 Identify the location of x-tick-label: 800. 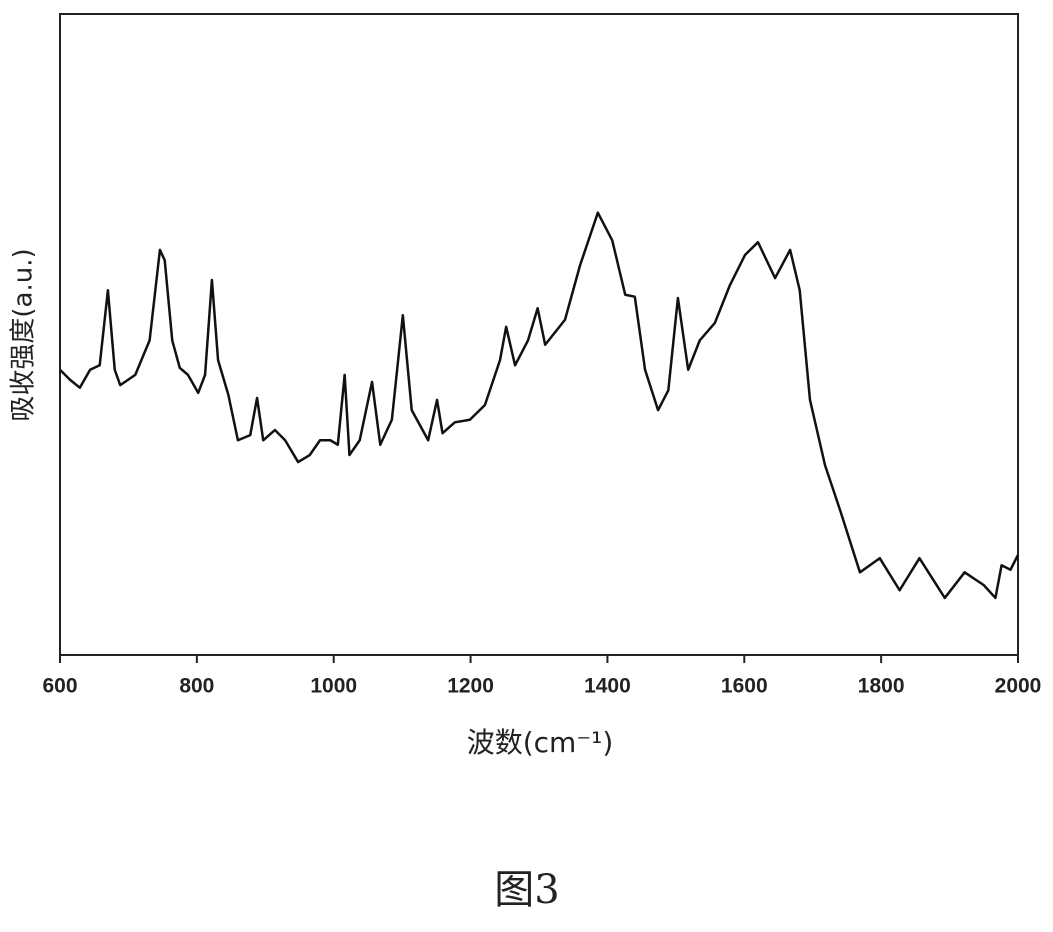
(196, 686).